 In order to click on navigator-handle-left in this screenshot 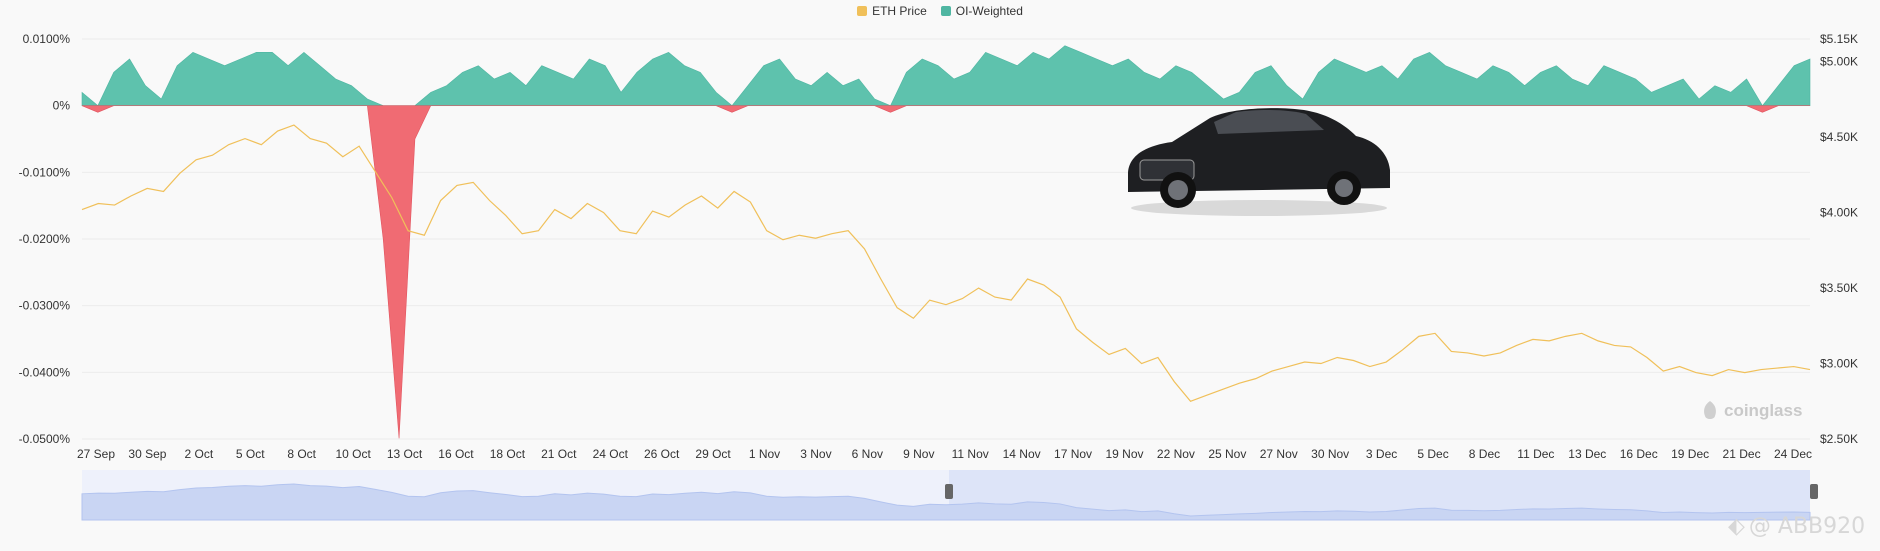, I will do `click(949, 491)`.